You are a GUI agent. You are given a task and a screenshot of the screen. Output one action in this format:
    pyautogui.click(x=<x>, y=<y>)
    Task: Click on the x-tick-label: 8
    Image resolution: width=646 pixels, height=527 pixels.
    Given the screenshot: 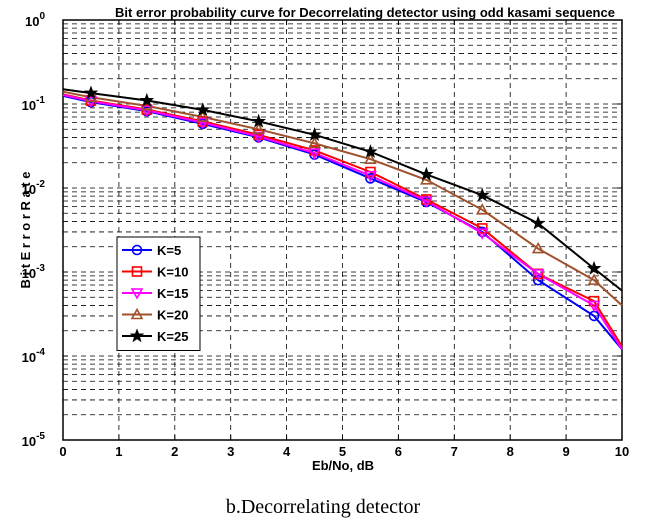 What is the action you would take?
    pyautogui.click(x=510, y=451)
    